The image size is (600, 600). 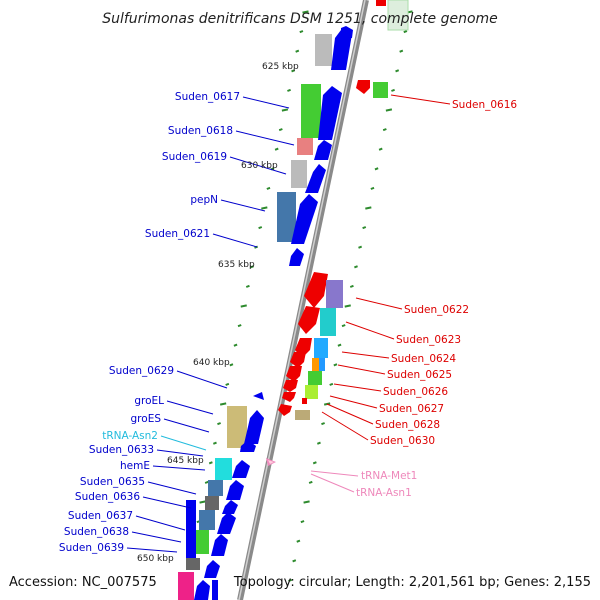 I want to click on gene-arrow-top2, so click(x=347, y=32).